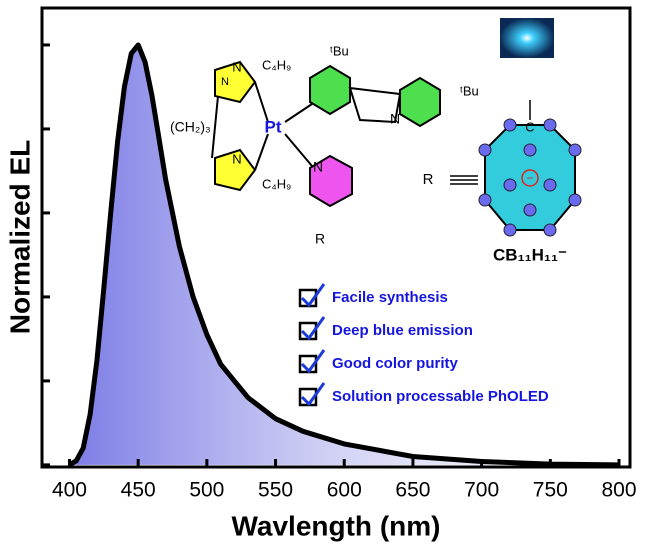 This screenshot has height=556, width=646. I want to click on x-tick-label: 600, so click(344, 490).